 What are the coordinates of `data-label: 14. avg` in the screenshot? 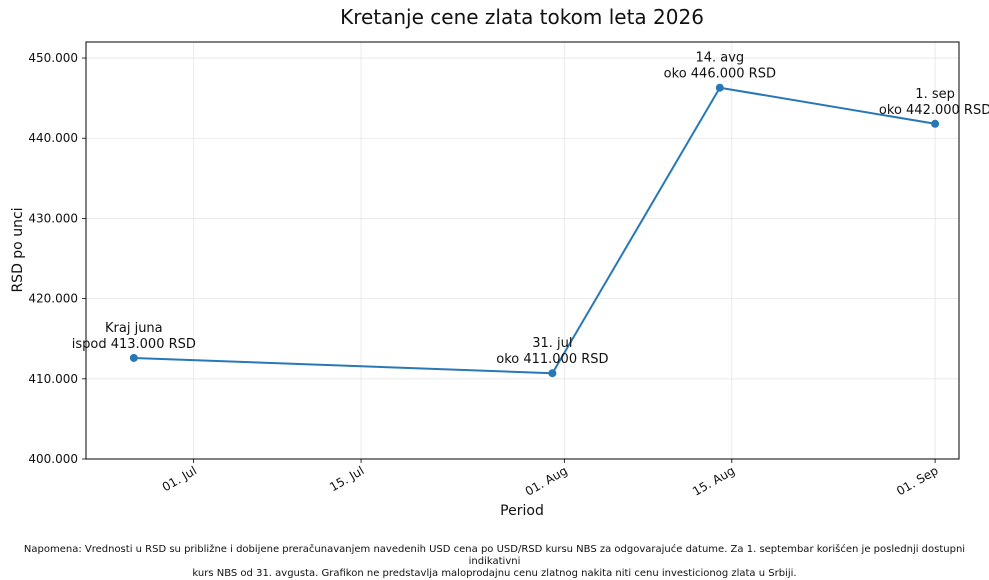 It's located at (719, 58).